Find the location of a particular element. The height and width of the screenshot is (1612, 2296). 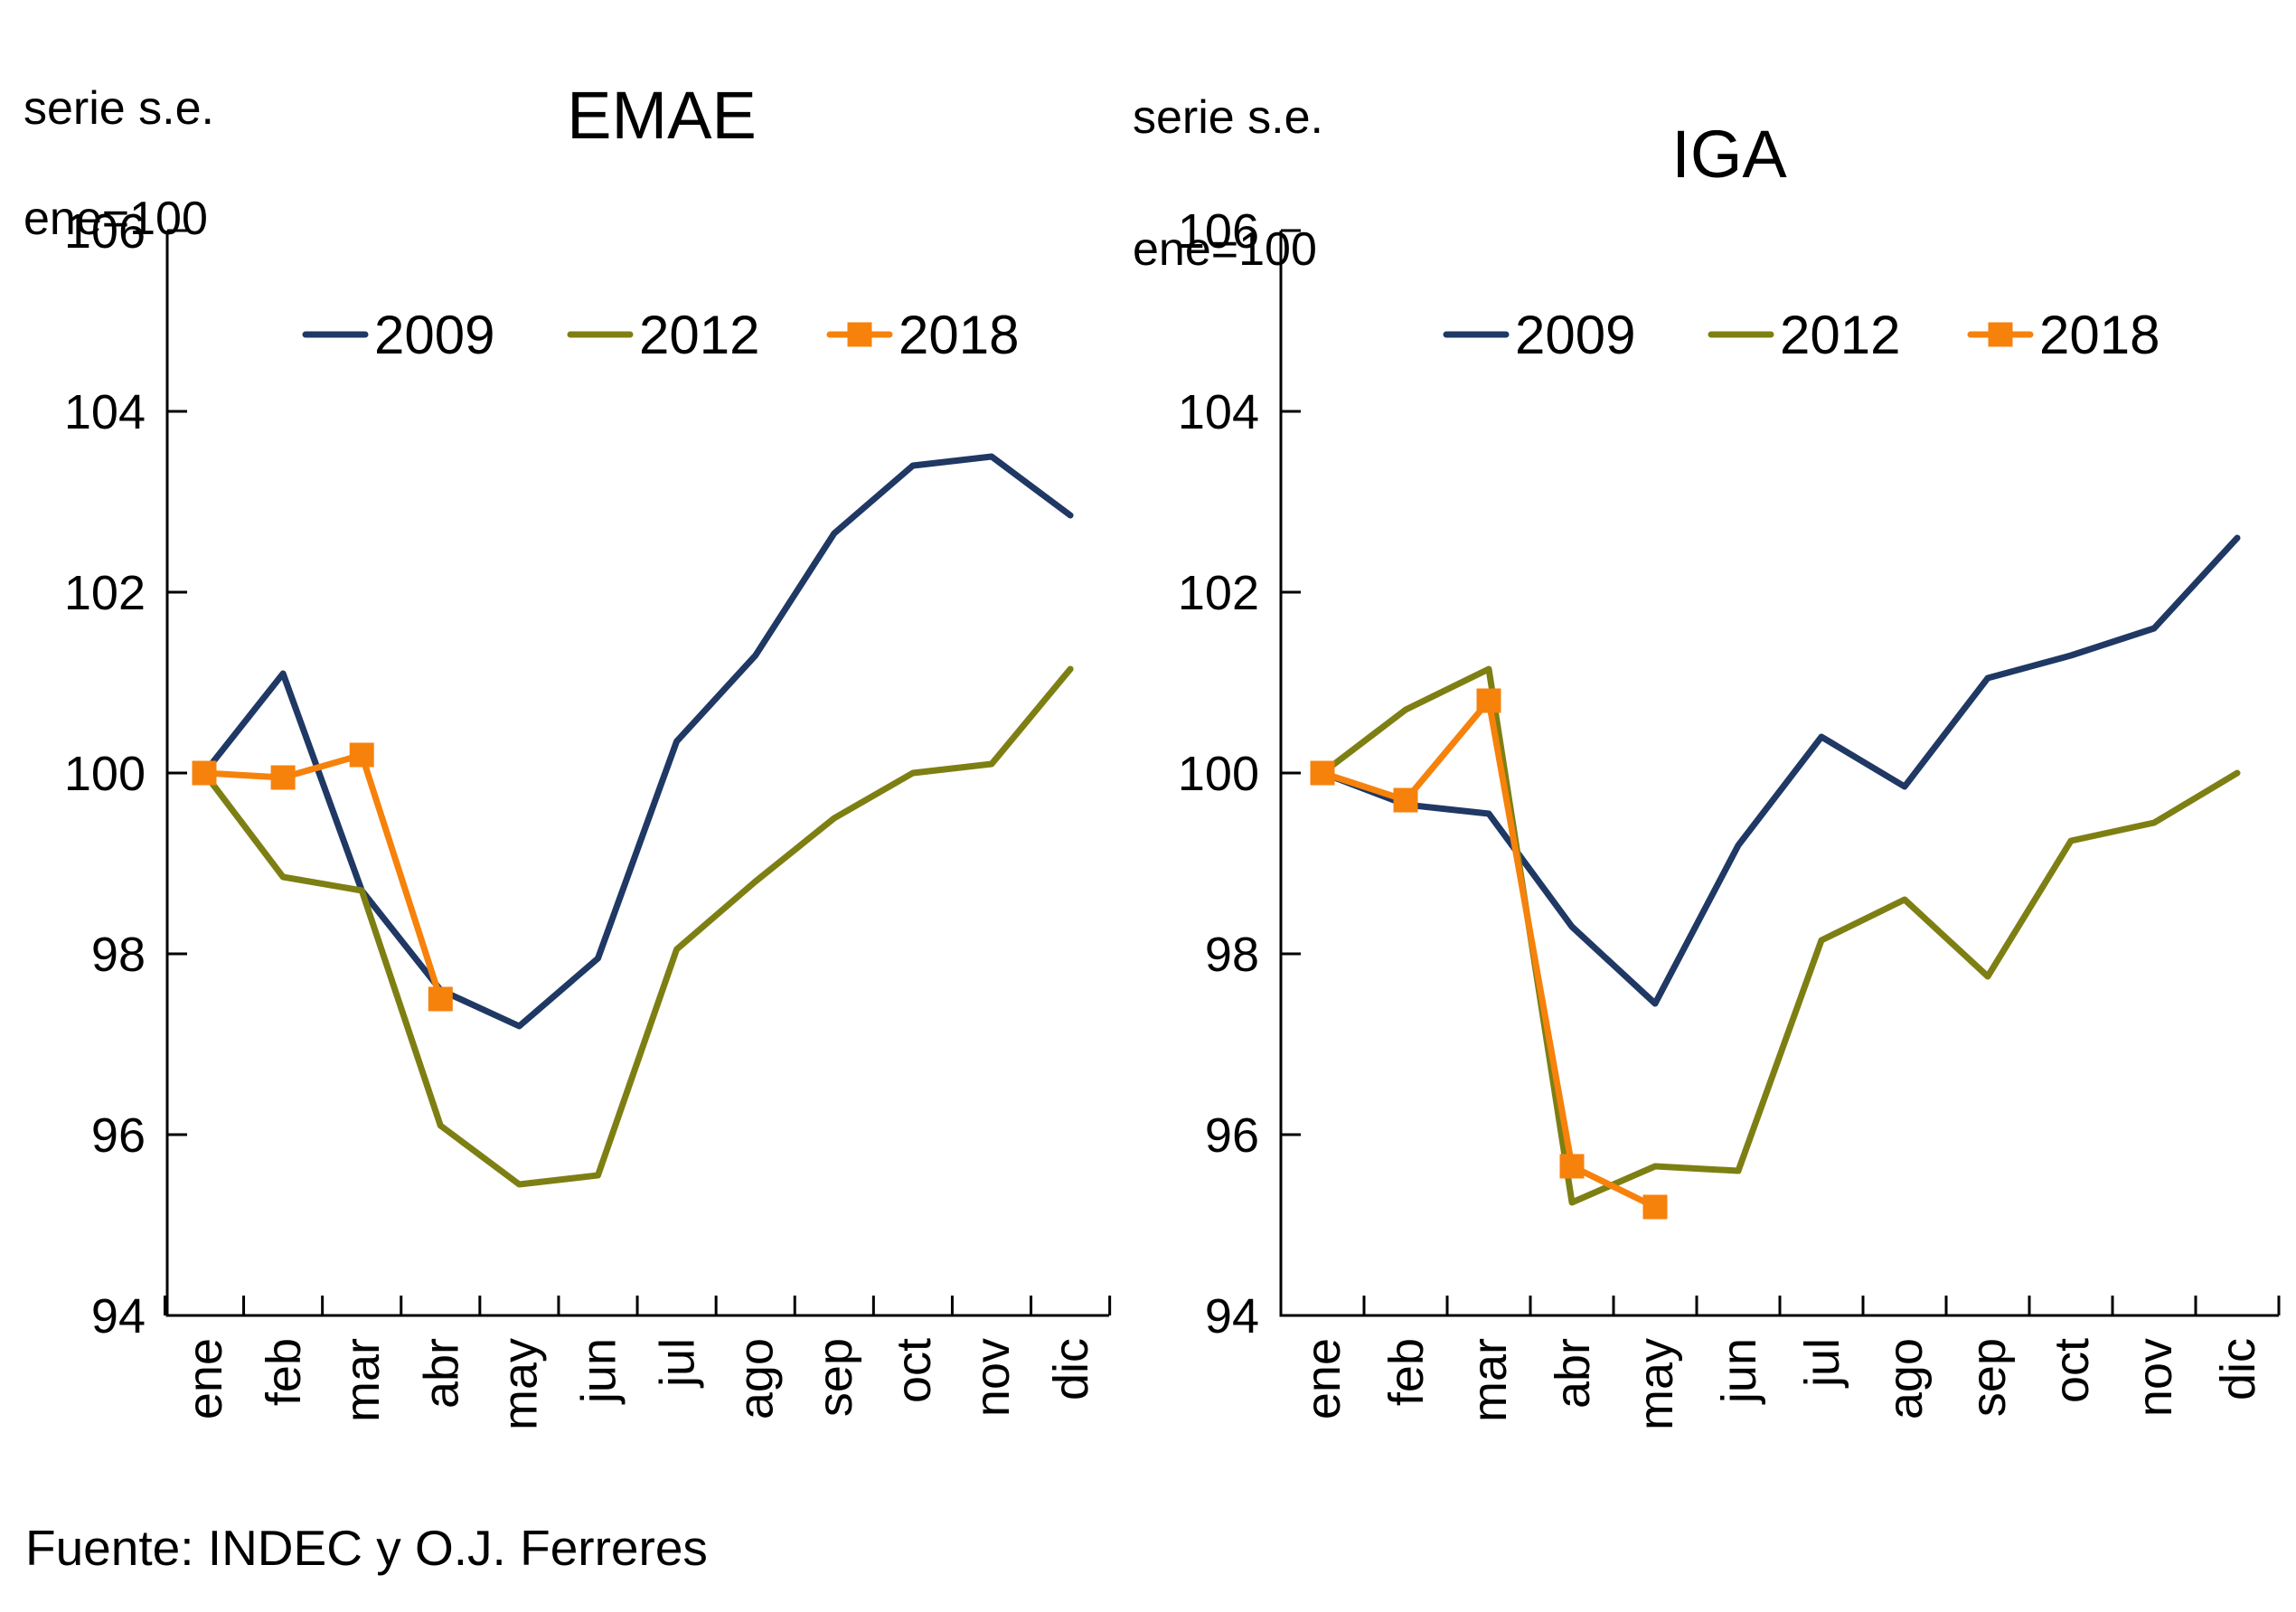

left-axis-note-line2: ene=100 is located at coordinates (116, 219).